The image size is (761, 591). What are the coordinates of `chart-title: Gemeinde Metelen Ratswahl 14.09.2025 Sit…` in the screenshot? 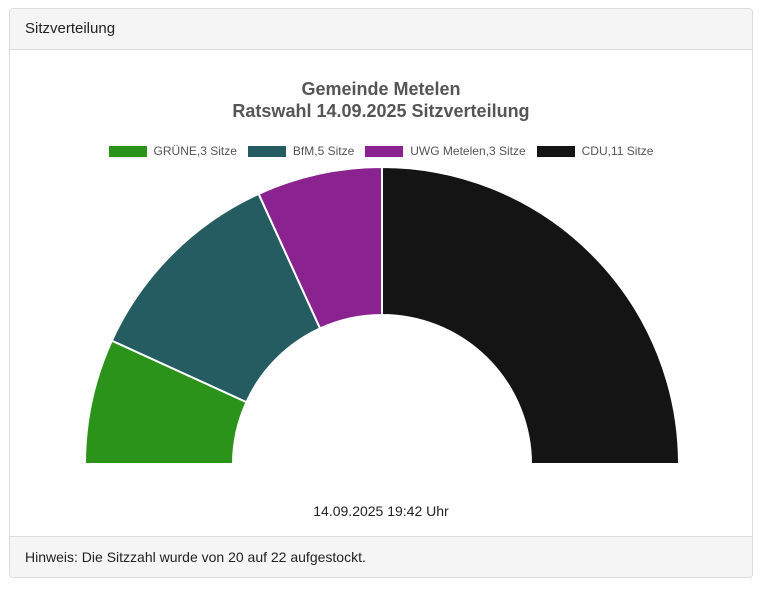 It's located at (381, 100).